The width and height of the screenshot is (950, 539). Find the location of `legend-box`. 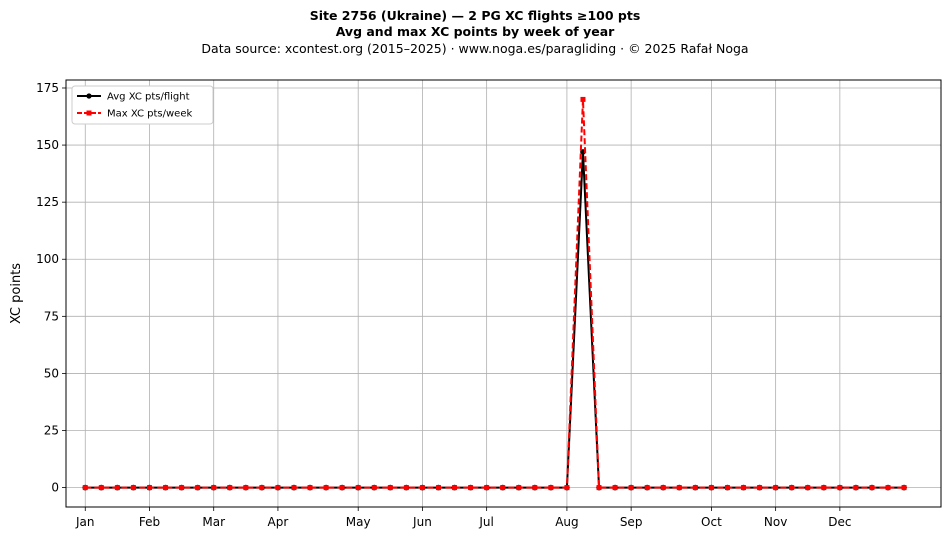

legend-box is located at coordinates (142, 105).